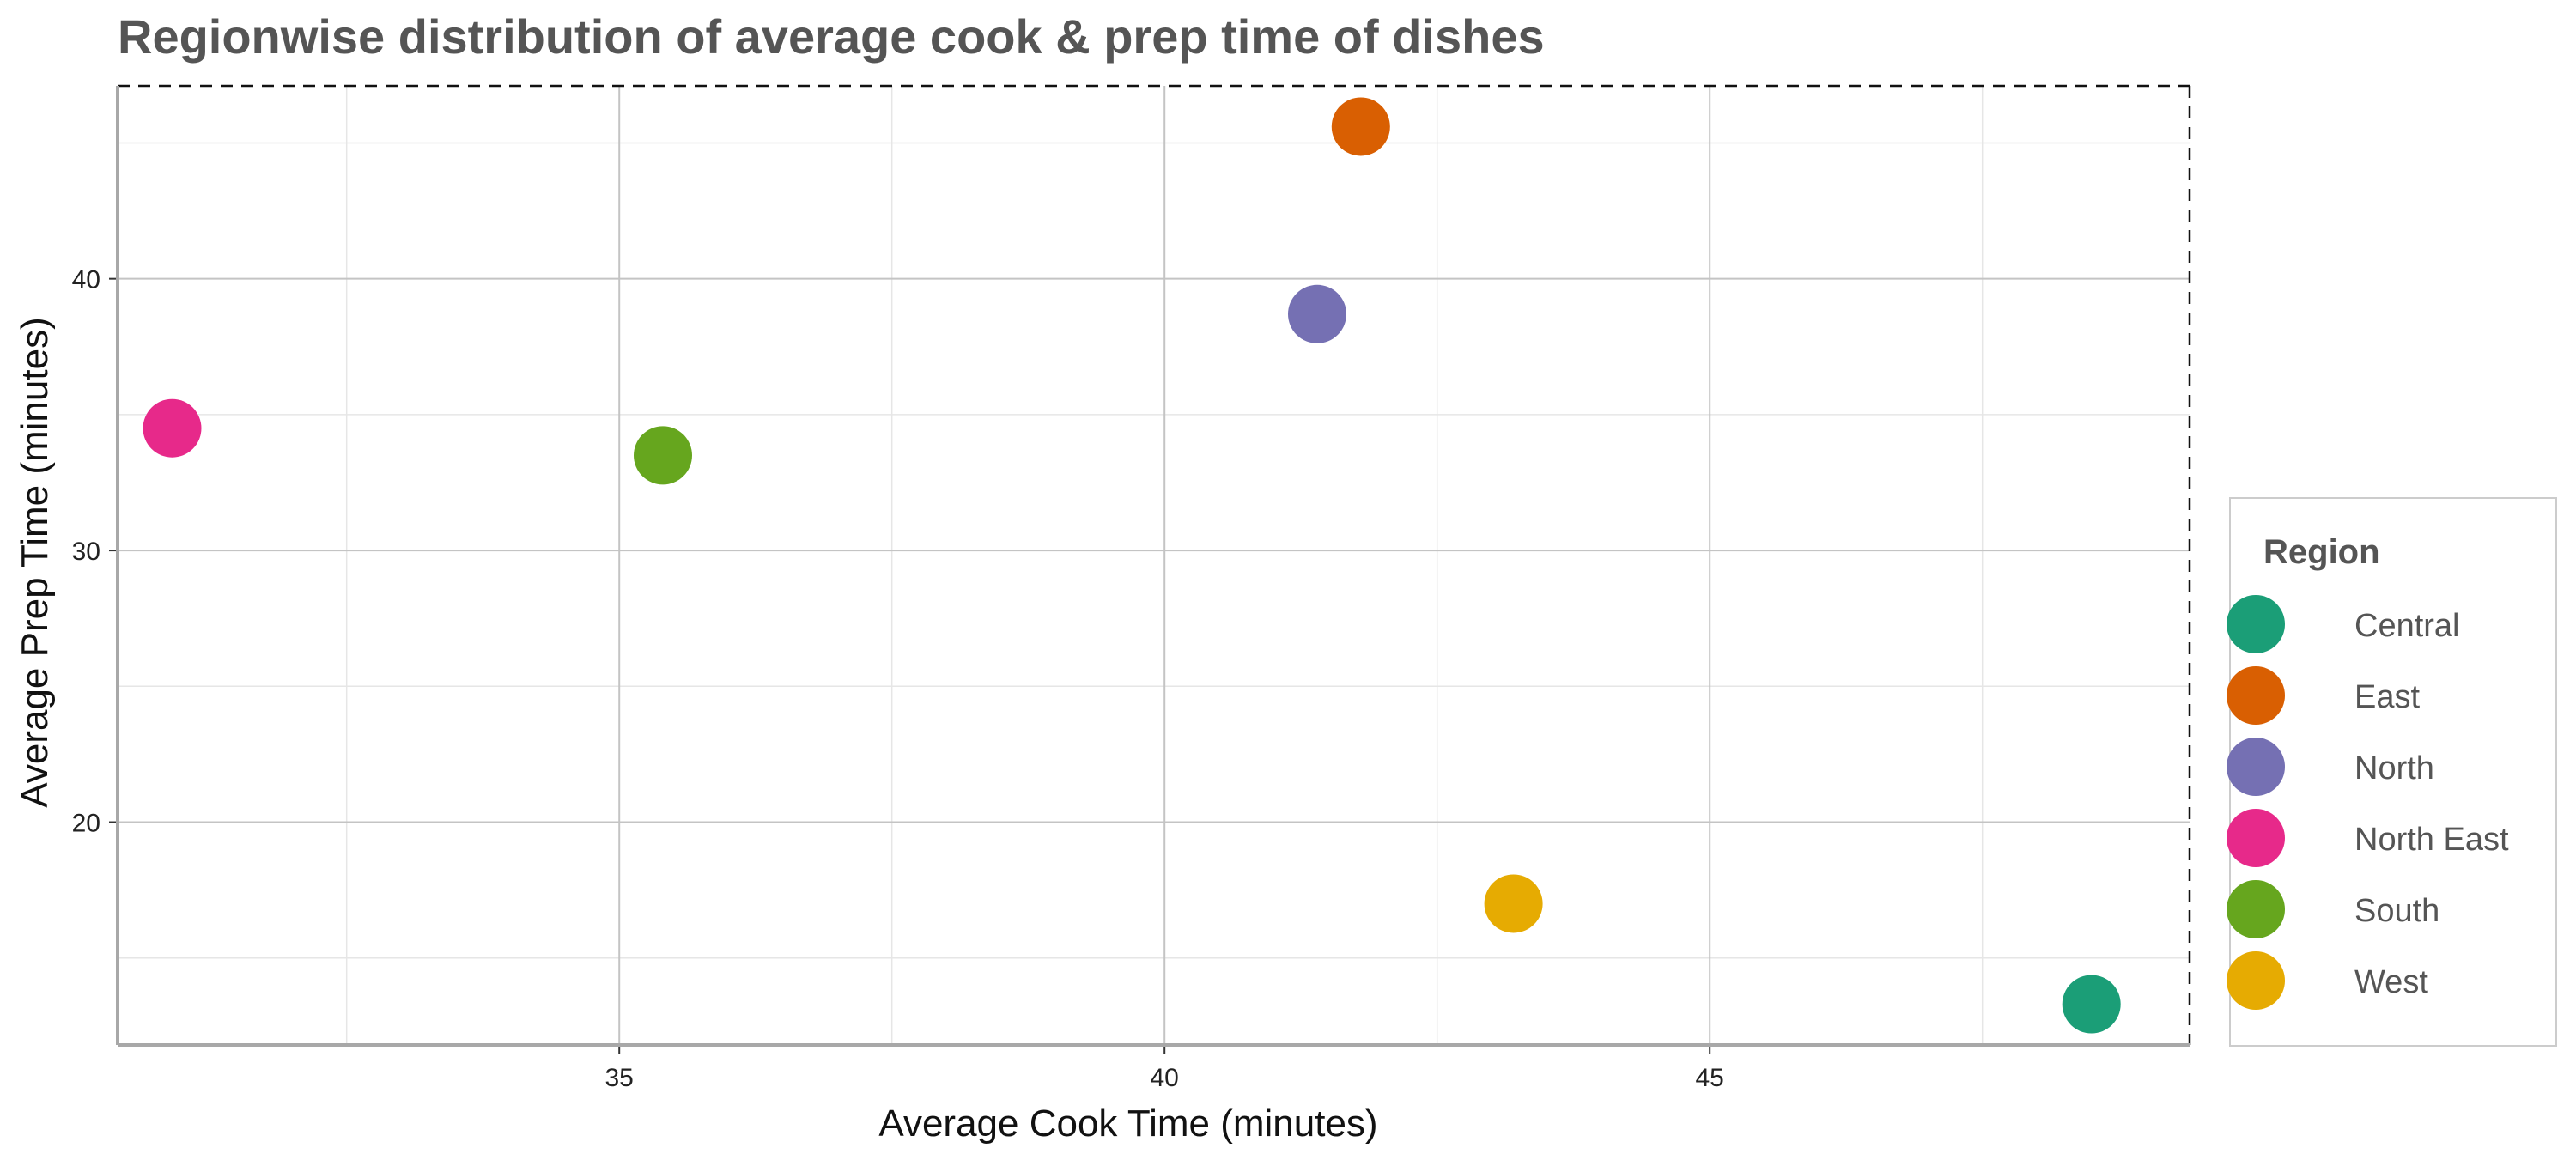  I want to click on x-tick-label: 40, so click(1165, 1078).